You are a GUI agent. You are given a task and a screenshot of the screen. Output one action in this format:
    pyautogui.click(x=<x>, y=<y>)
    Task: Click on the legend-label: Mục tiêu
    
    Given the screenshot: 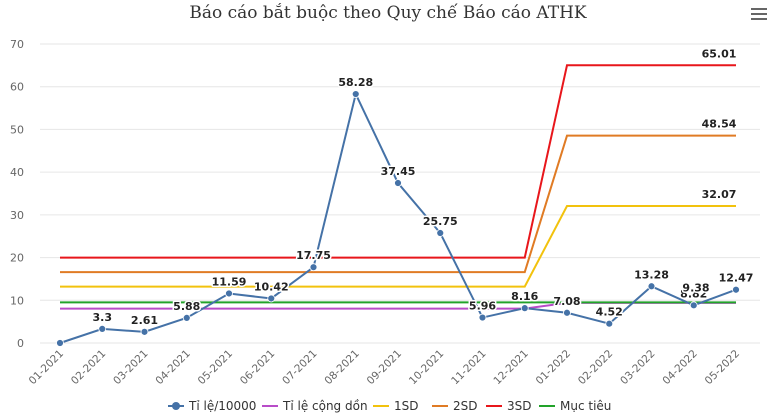 What is the action you would take?
    pyautogui.click(x=585, y=406)
    